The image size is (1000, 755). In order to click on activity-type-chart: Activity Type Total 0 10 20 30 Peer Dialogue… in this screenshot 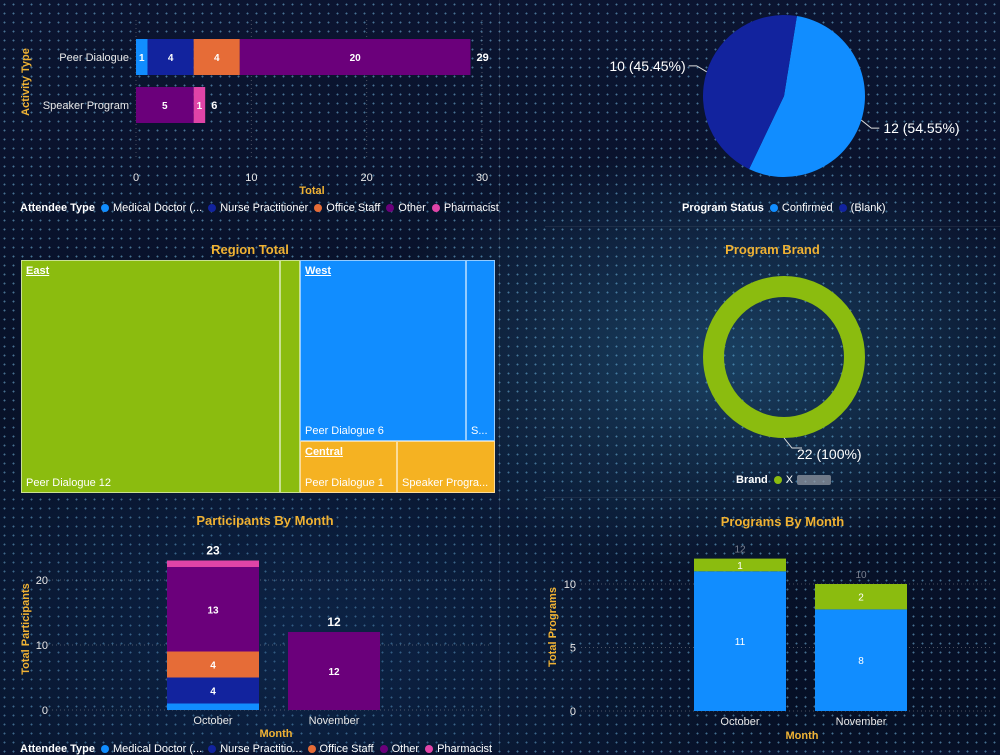, I will do `click(250, 100)`.